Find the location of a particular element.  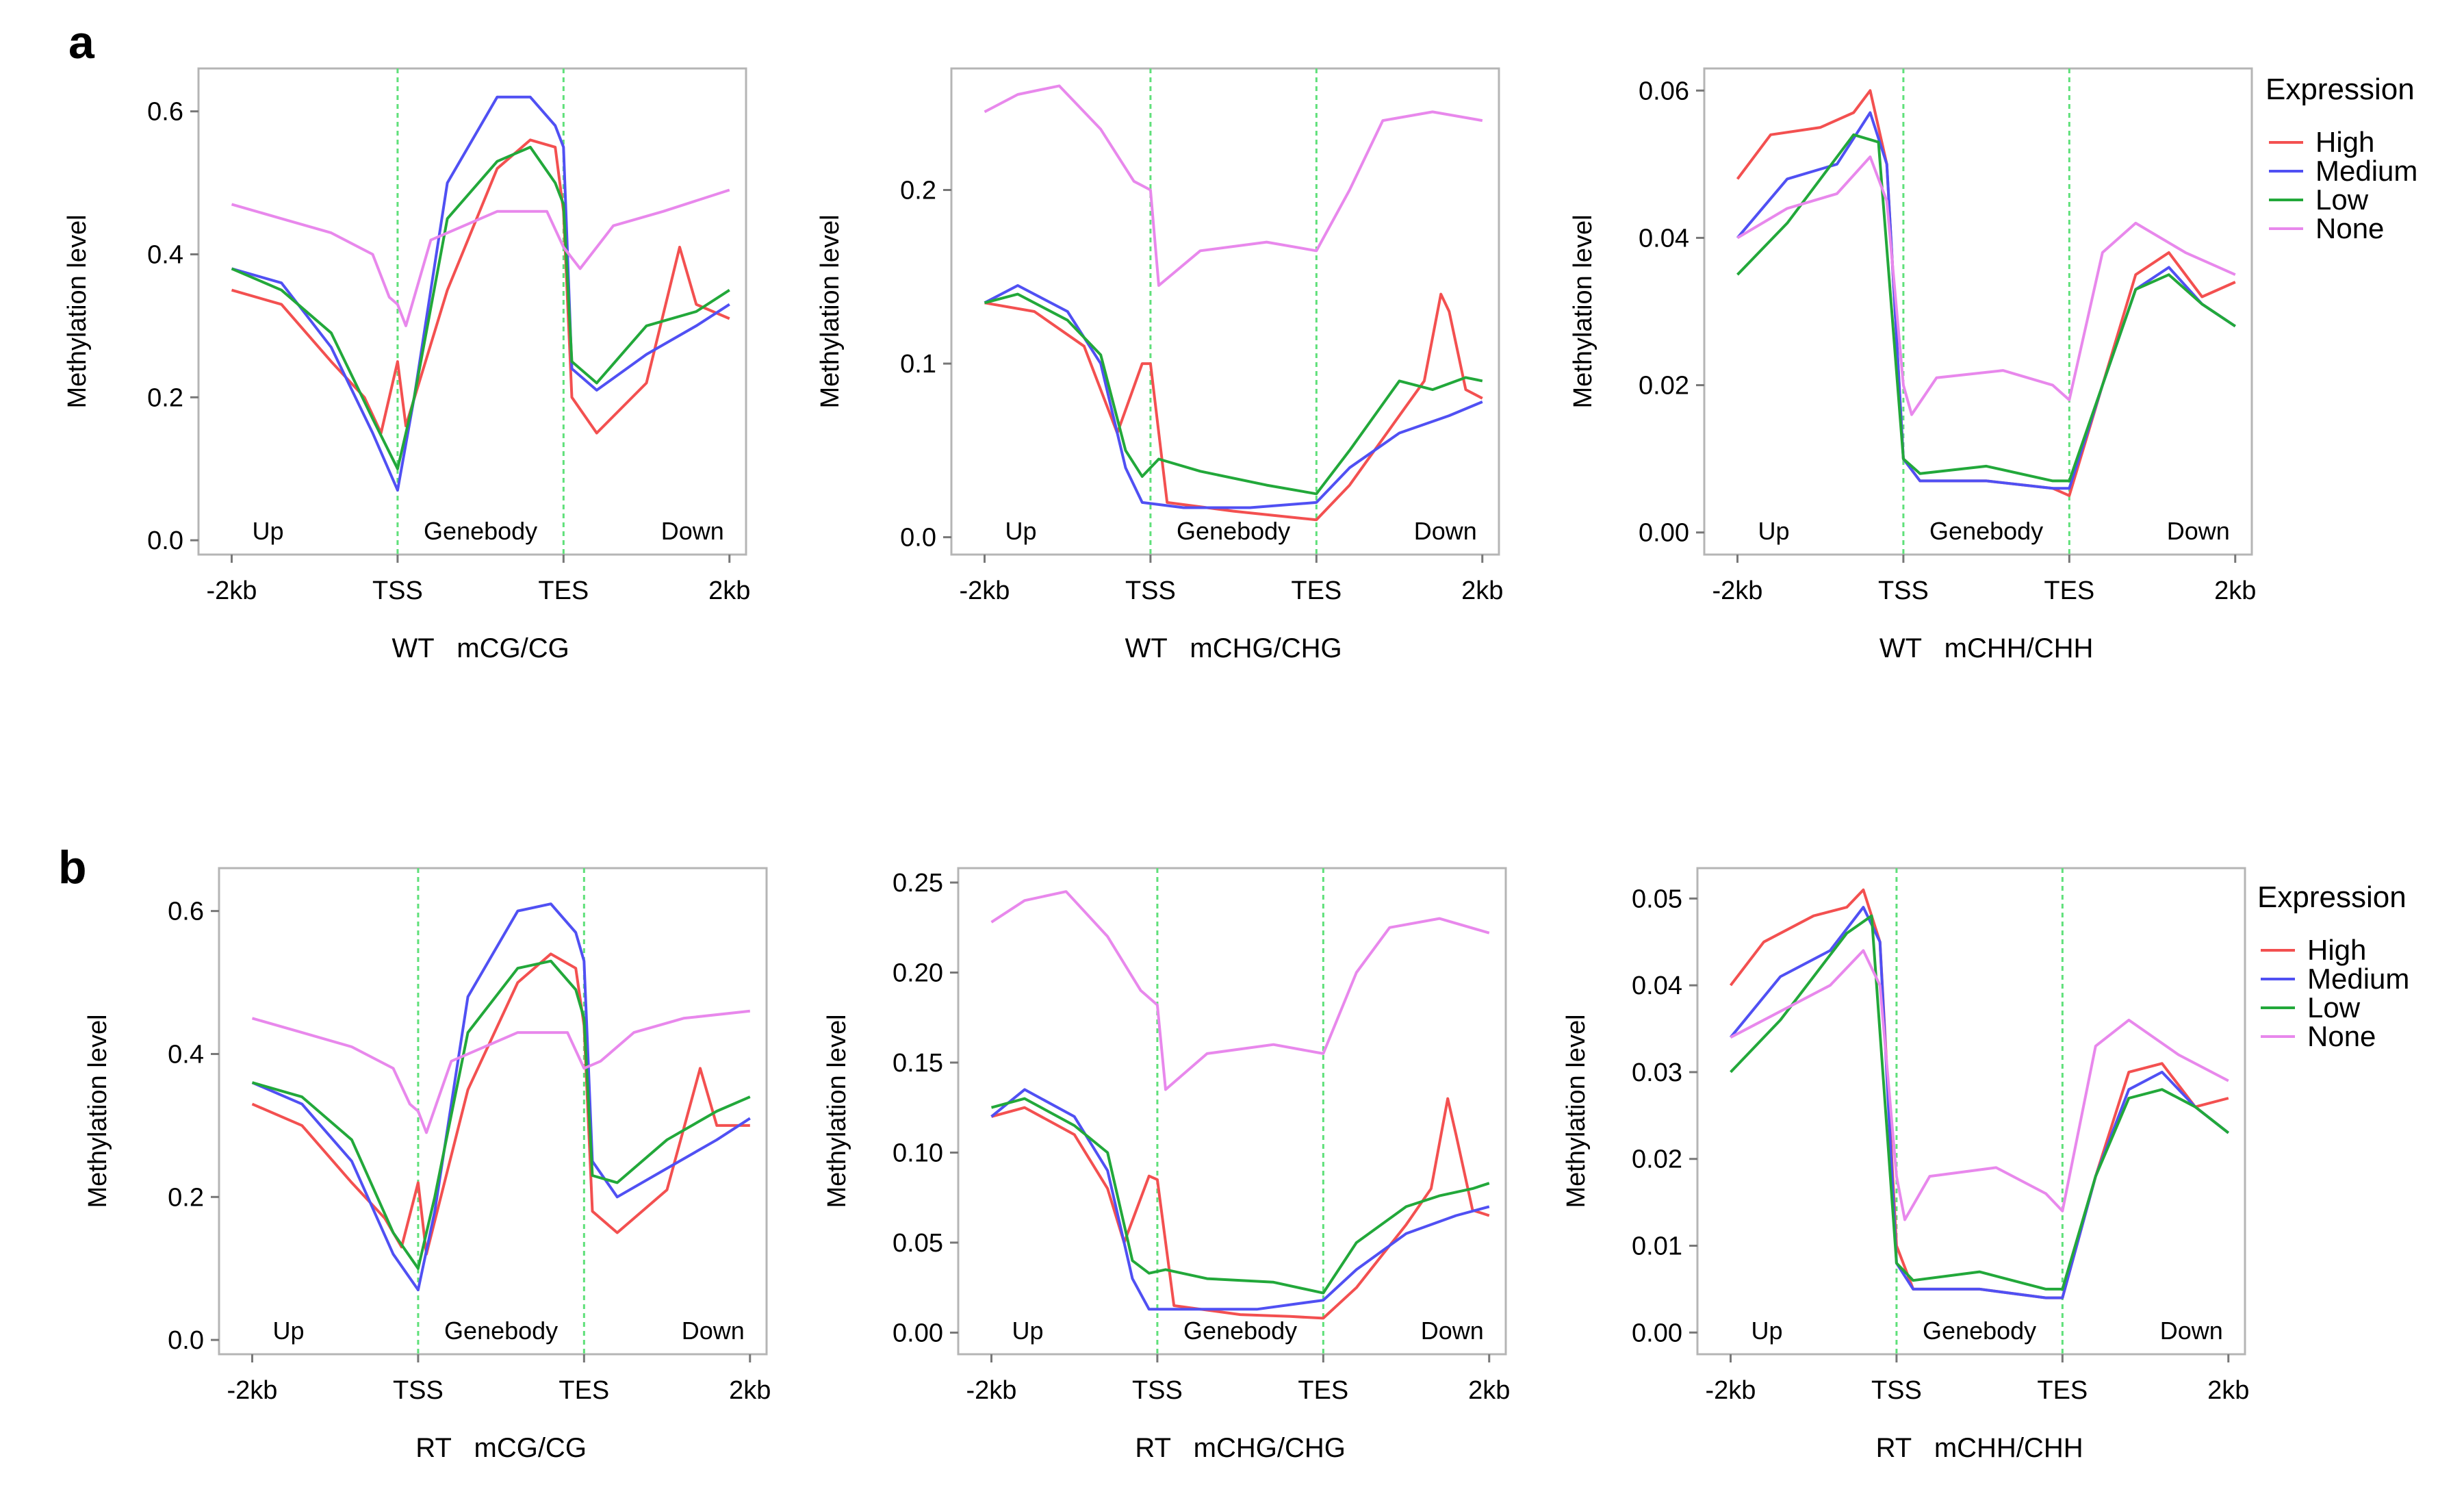

y-tick-label: 0.02 is located at coordinates (1657, 1160).